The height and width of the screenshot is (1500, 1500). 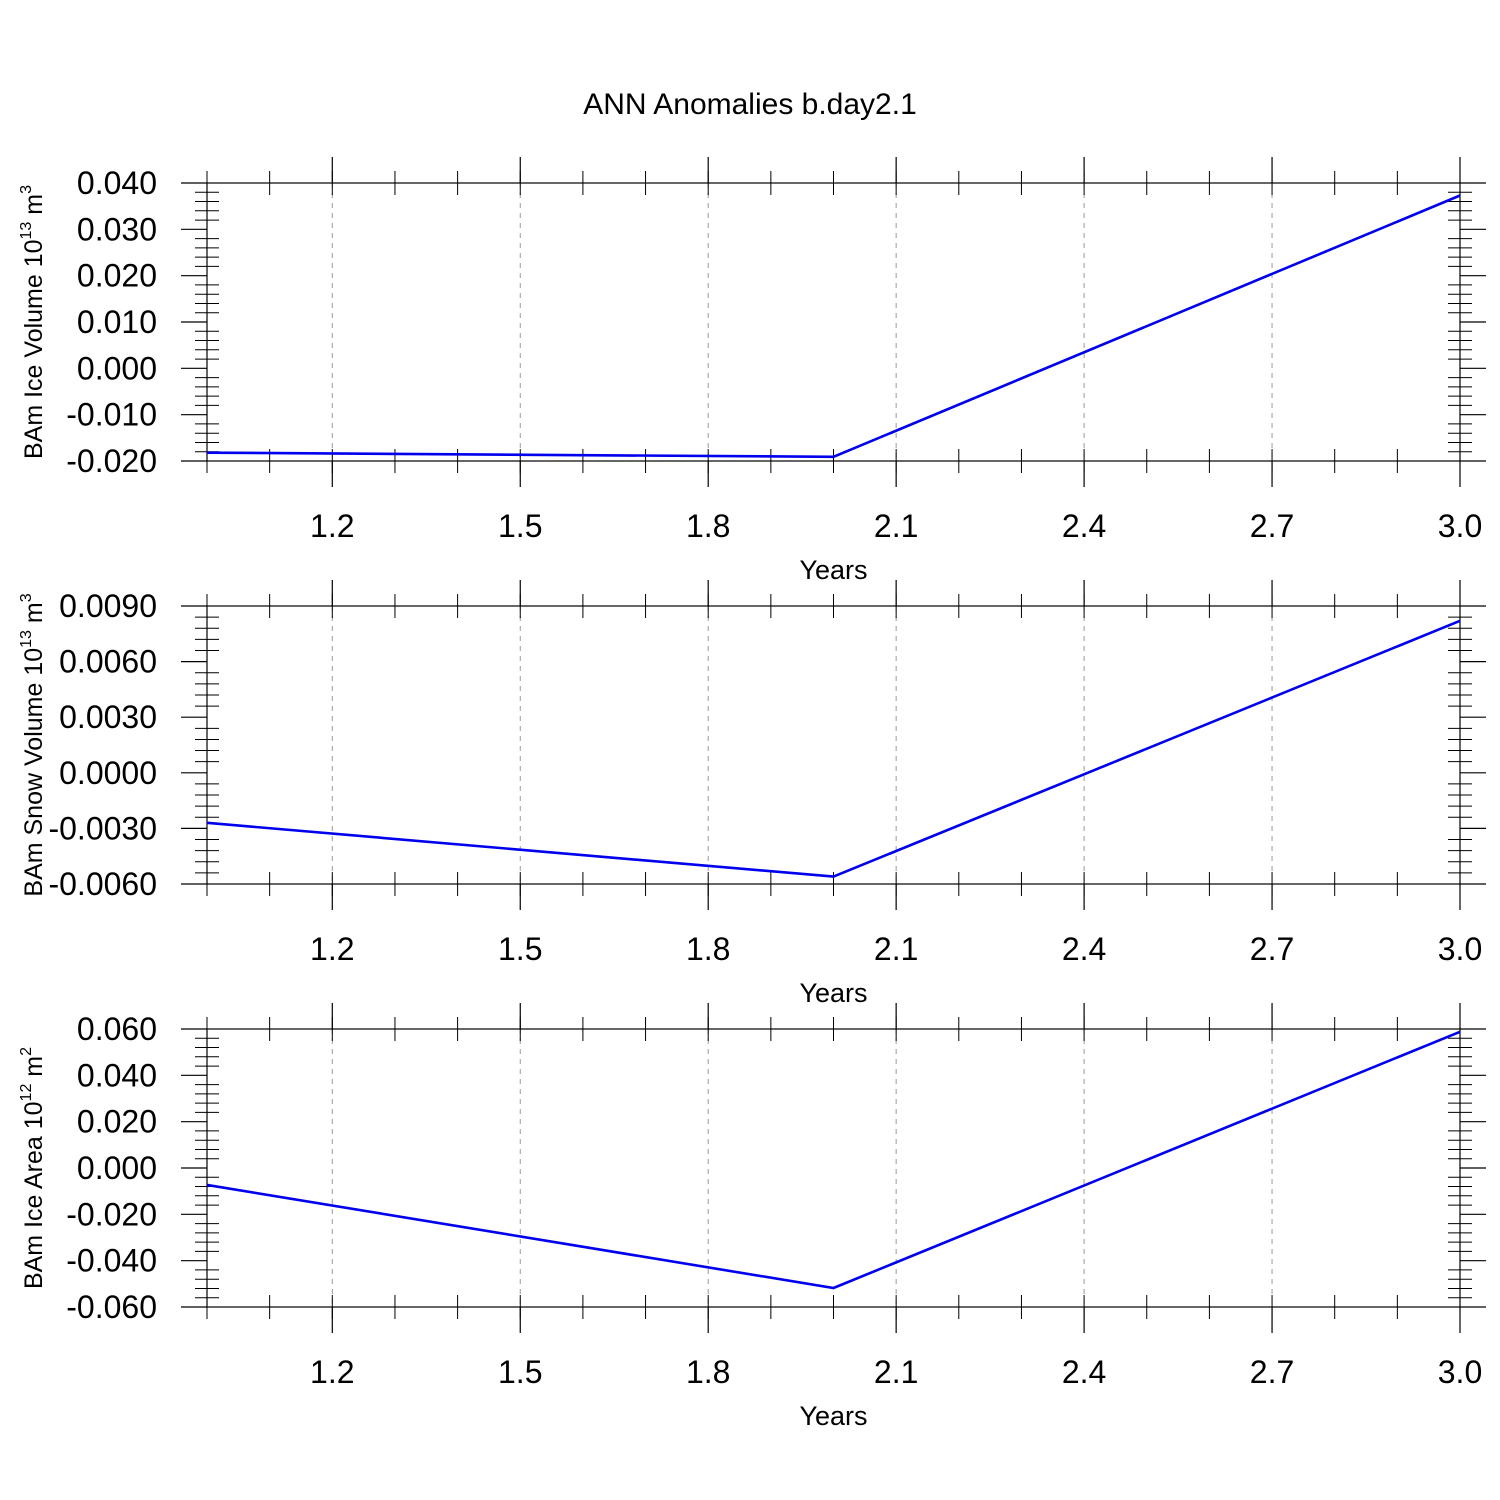 I want to click on y-tick-label: -0.010, so click(x=111, y=415).